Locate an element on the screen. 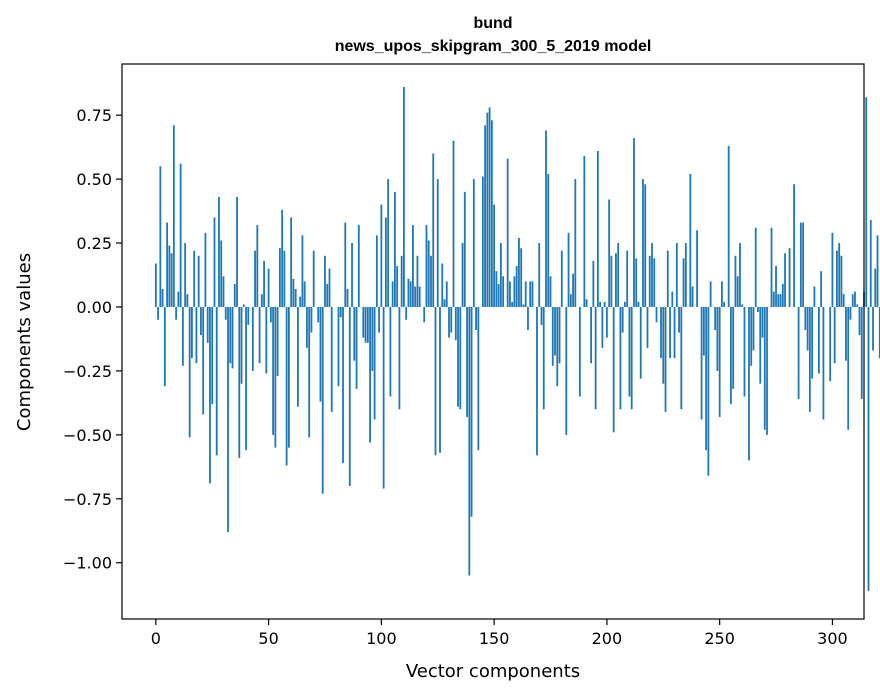  x-tick-label: 200 is located at coordinates (607, 638).